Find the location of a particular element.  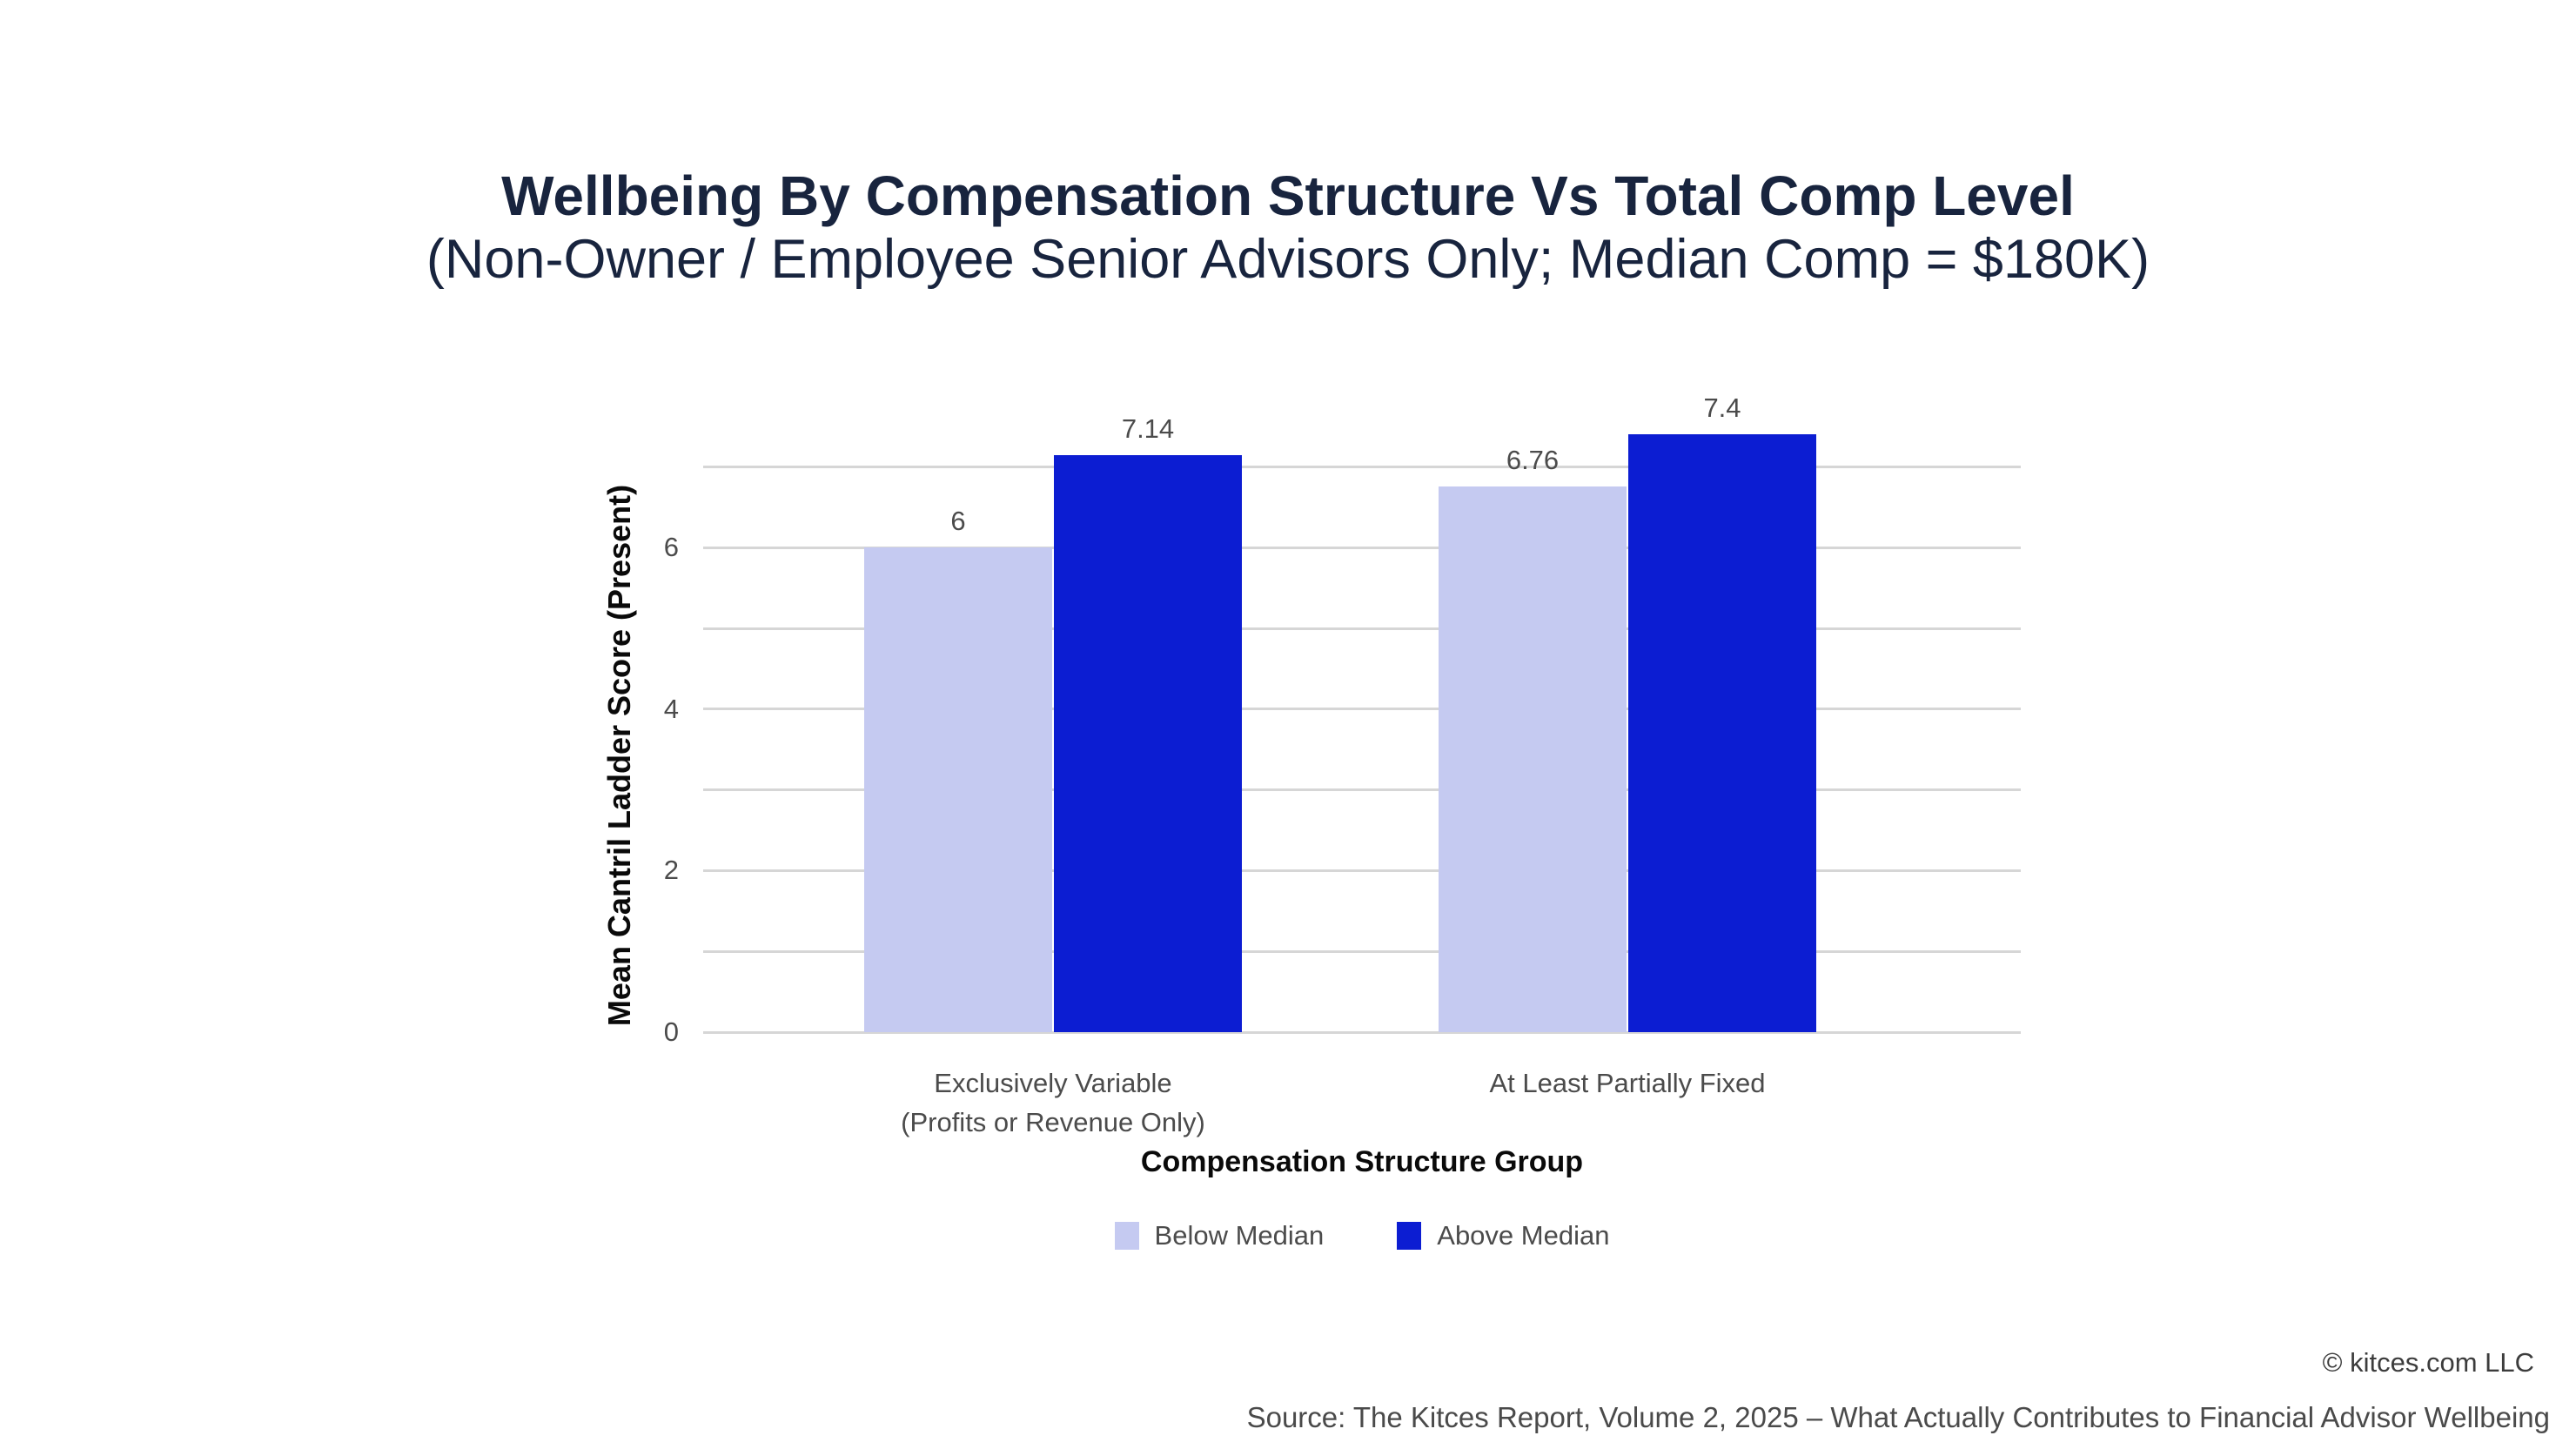

copyright-note: © kitces.com LLC is located at coordinates (2428, 1362).